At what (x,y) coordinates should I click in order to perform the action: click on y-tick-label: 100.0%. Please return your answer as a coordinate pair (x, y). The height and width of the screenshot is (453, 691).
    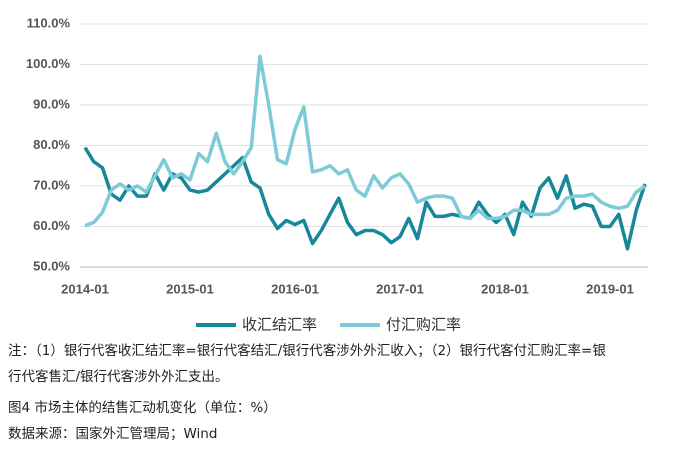
    Looking at the image, I should click on (48, 63).